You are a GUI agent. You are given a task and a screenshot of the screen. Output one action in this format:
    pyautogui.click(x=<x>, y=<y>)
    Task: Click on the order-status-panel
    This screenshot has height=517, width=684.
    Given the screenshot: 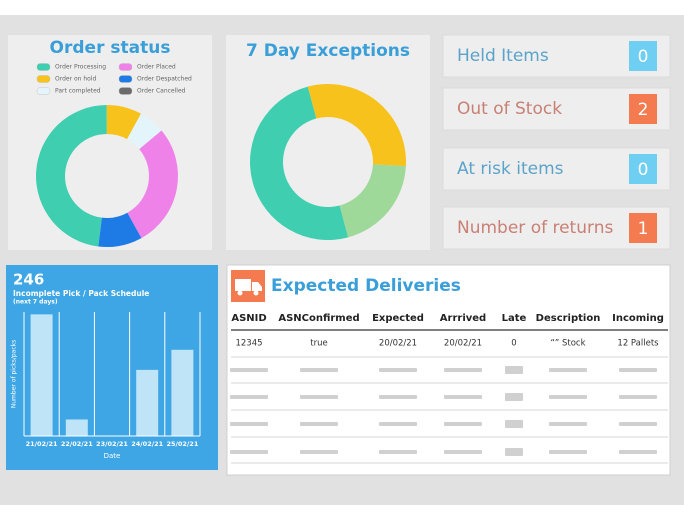 What is the action you would take?
    pyautogui.click(x=110, y=142)
    